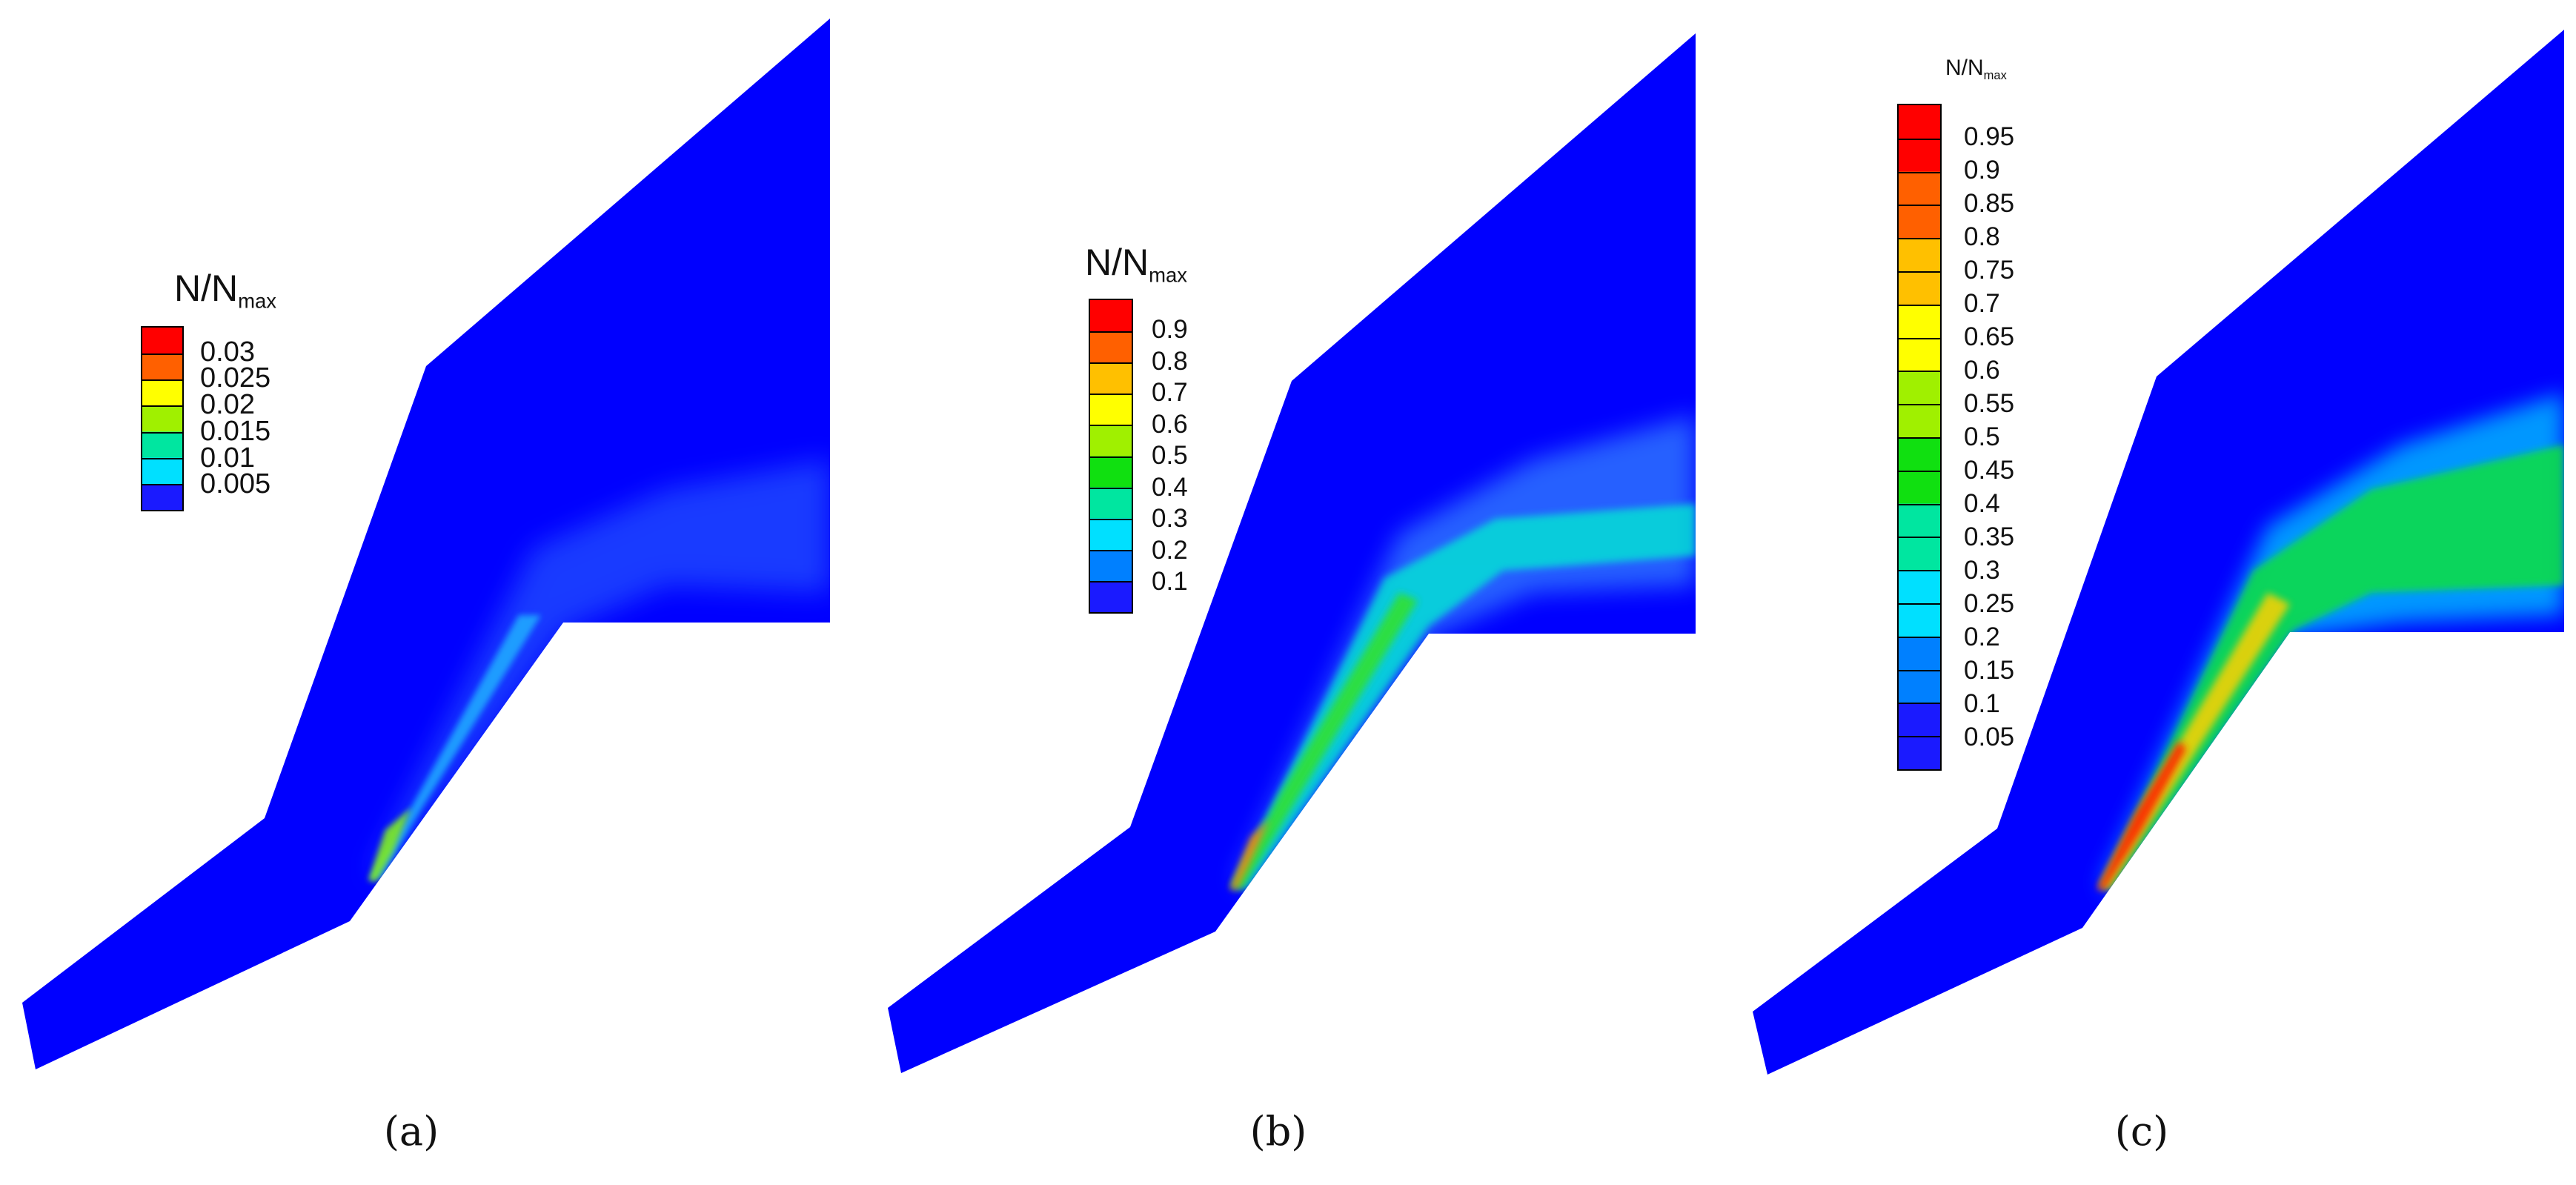  What do you see at coordinates (236, 378) in the screenshot?
I see `colorbar-tick-label: 0.025` at bounding box center [236, 378].